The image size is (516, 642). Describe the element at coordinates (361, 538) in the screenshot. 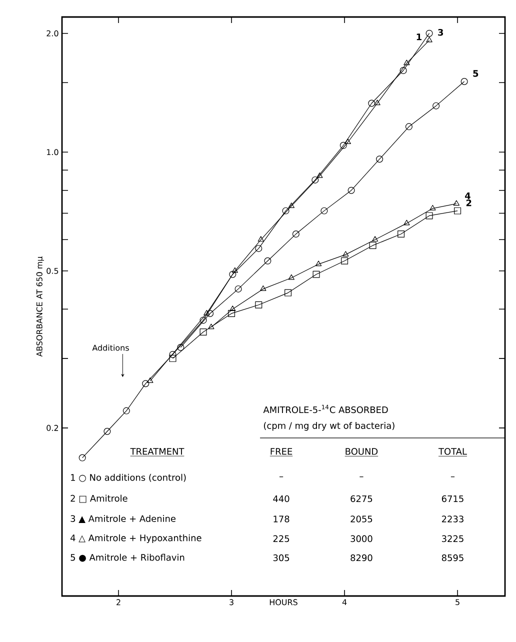

I see `annotation: 3000` at that location.